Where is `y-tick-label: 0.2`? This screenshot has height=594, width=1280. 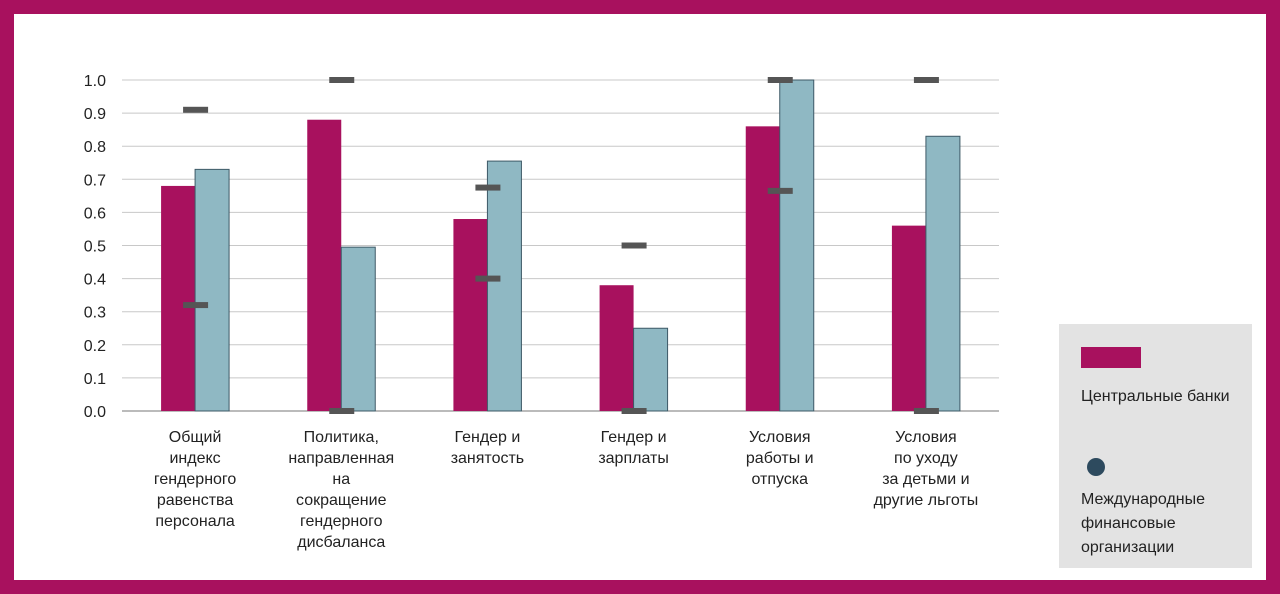 y-tick-label: 0.2 is located at coordinates (95, 346).